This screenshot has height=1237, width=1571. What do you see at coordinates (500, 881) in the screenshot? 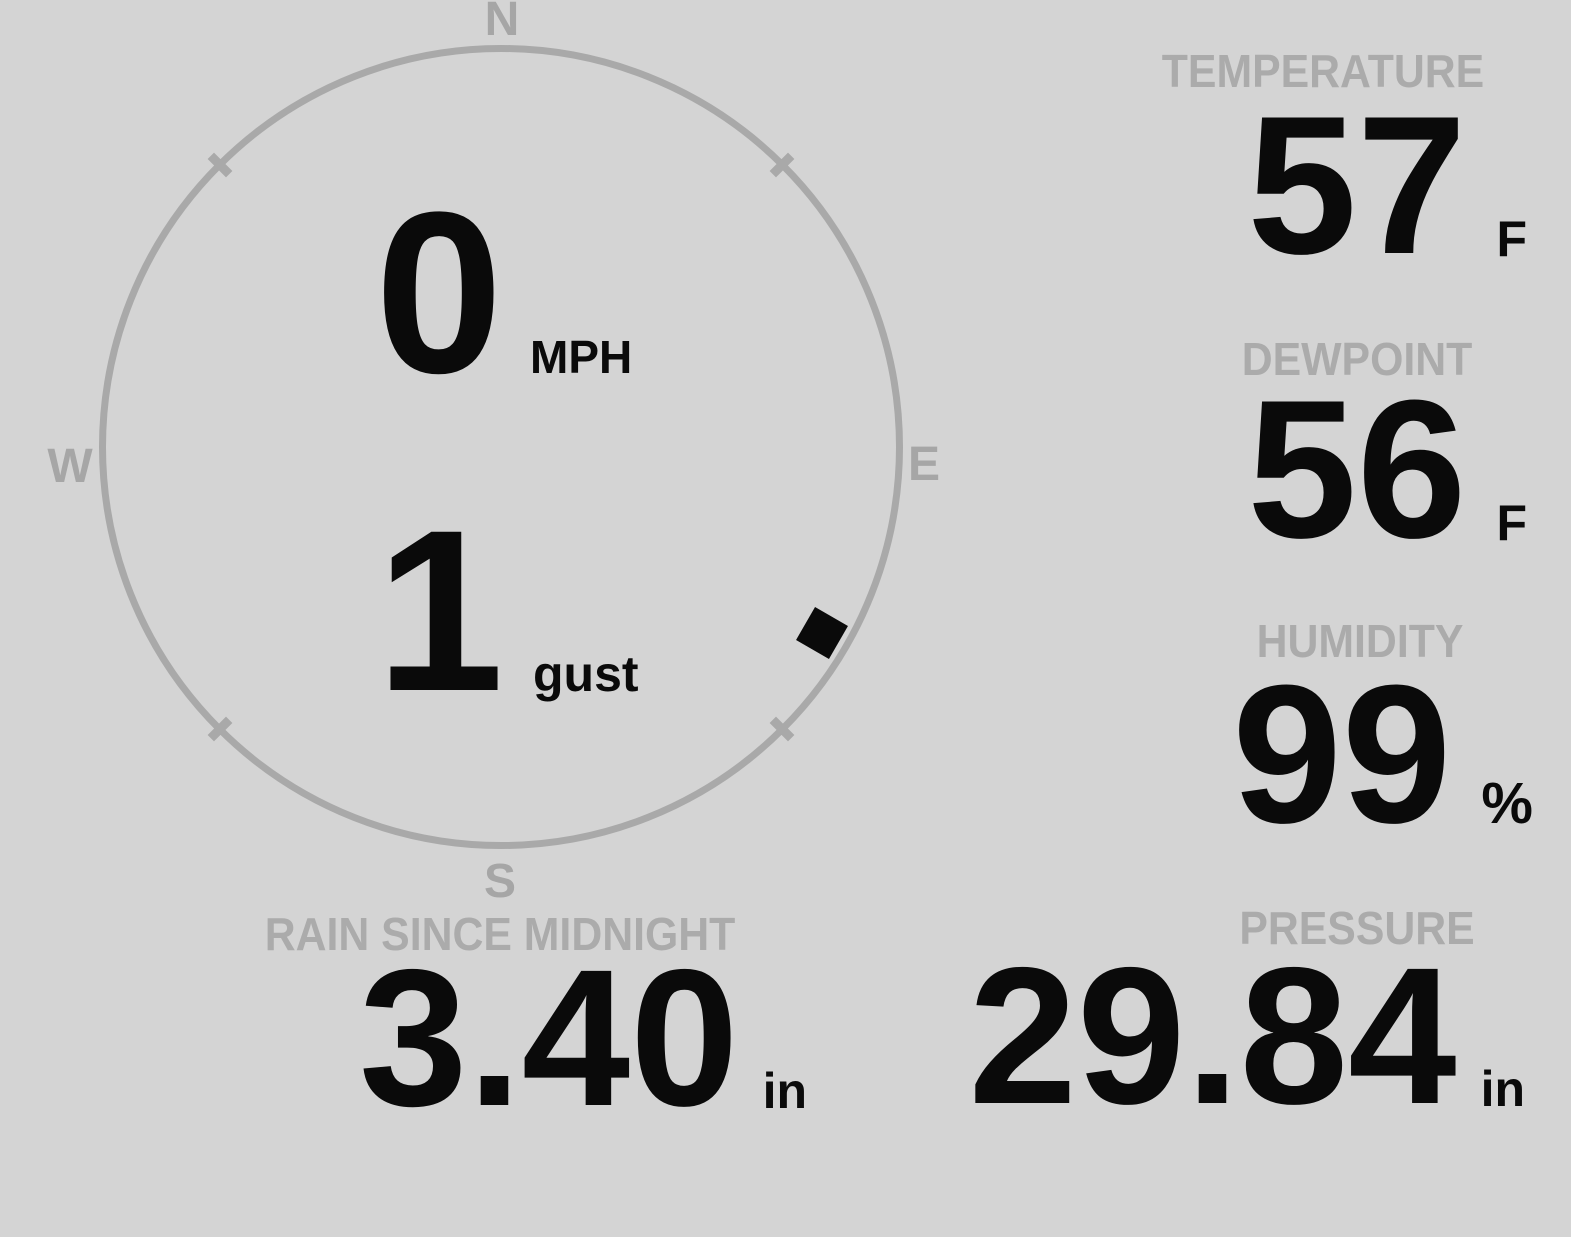
I see `compass-label-south: S` at bounding box center [500, 881].